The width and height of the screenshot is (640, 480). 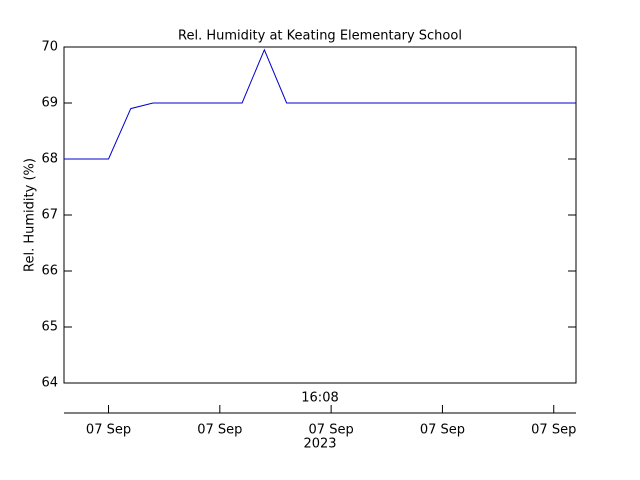 I want to click on y-tick-label: 67, so click(x=49, y=215).